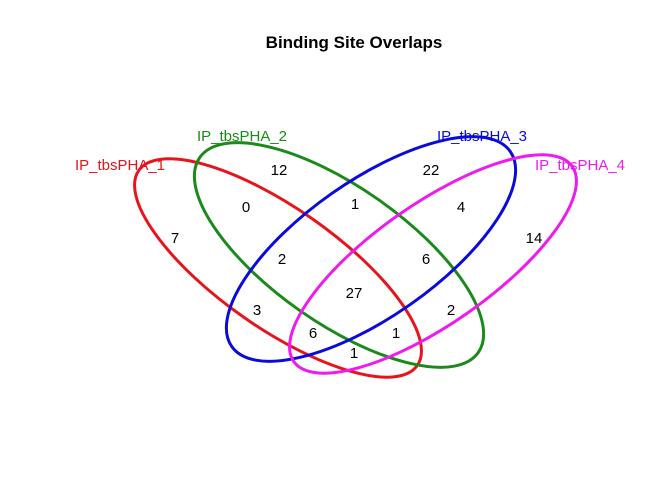 This screenshot has width=672, height=480. Describe the element at coordinates (451, 310) in the screenshot. I see `region-2-4-count: 2` at that location.